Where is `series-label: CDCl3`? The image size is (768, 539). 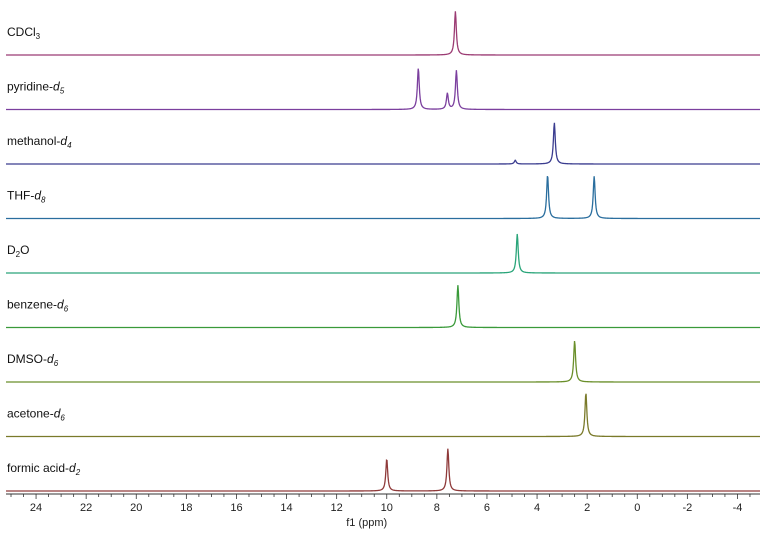 series-label: CDCl3 is located at coordinates (24, 33).